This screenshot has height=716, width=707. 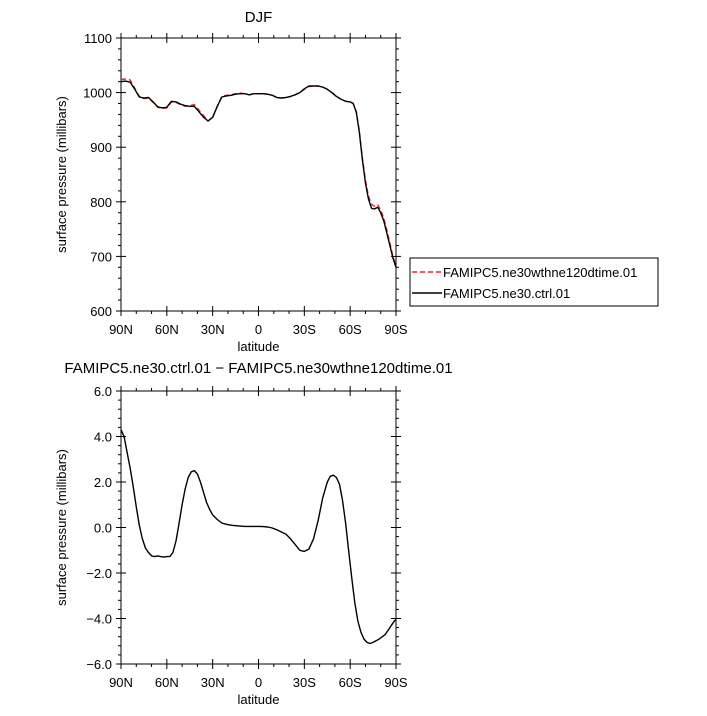 I want to click on y-tick-label: 6.0, so click(x=103, y=391).